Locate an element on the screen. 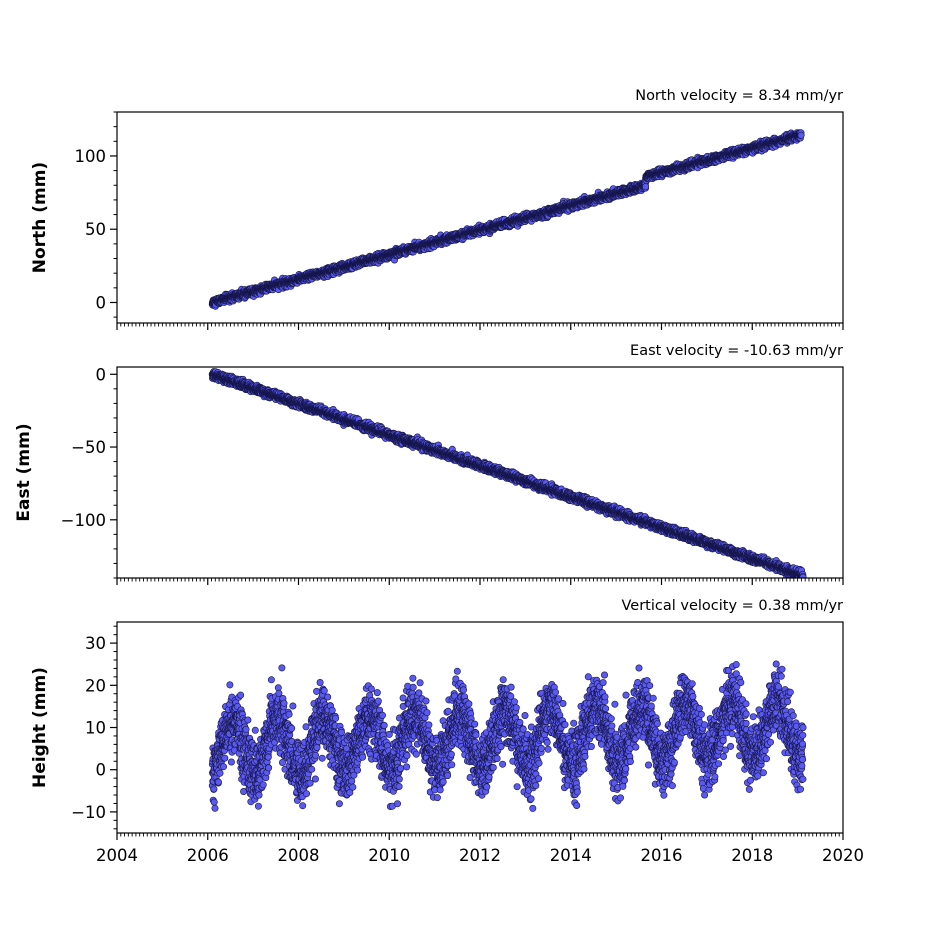 The image size is (937, 937). y-tick-label: 0 is located at coordinates (101, 302).